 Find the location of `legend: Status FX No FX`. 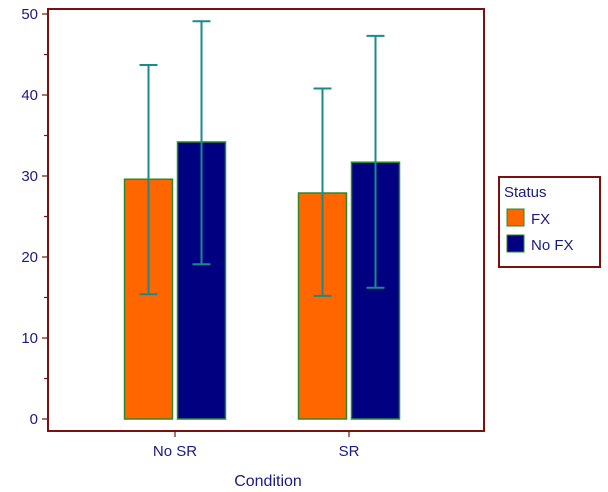

legend: Status FX No FX is located at coordinates (549, 222).